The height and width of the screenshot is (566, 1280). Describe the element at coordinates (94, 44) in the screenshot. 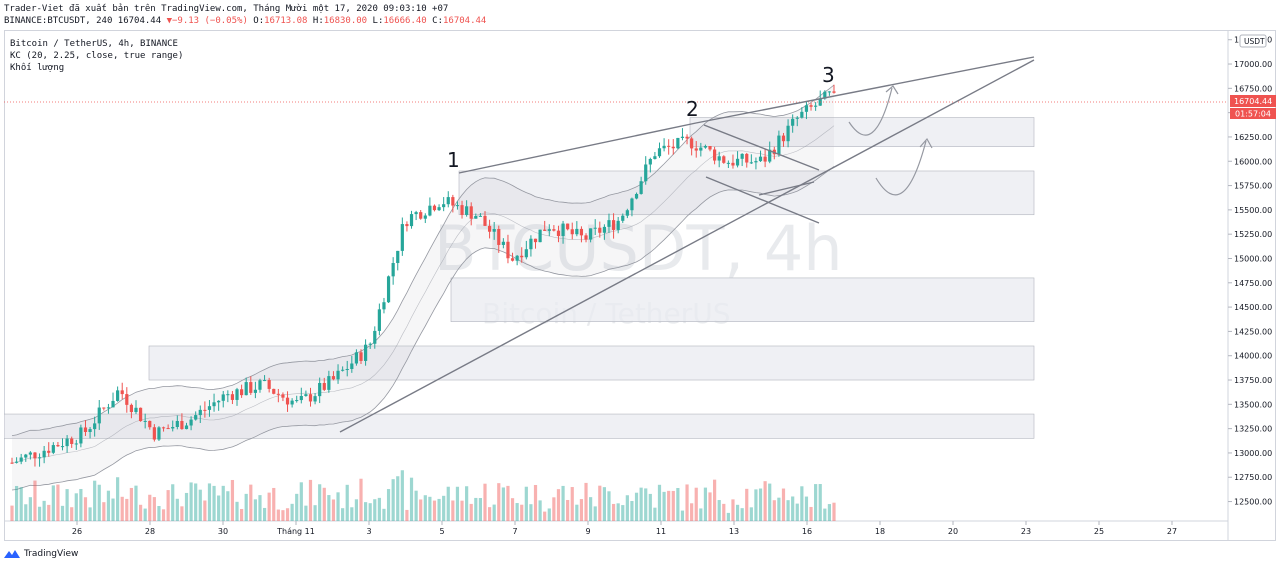

I see `chart-title: Bitcoin / TetherUS, 4h, BINANCE` at that location.